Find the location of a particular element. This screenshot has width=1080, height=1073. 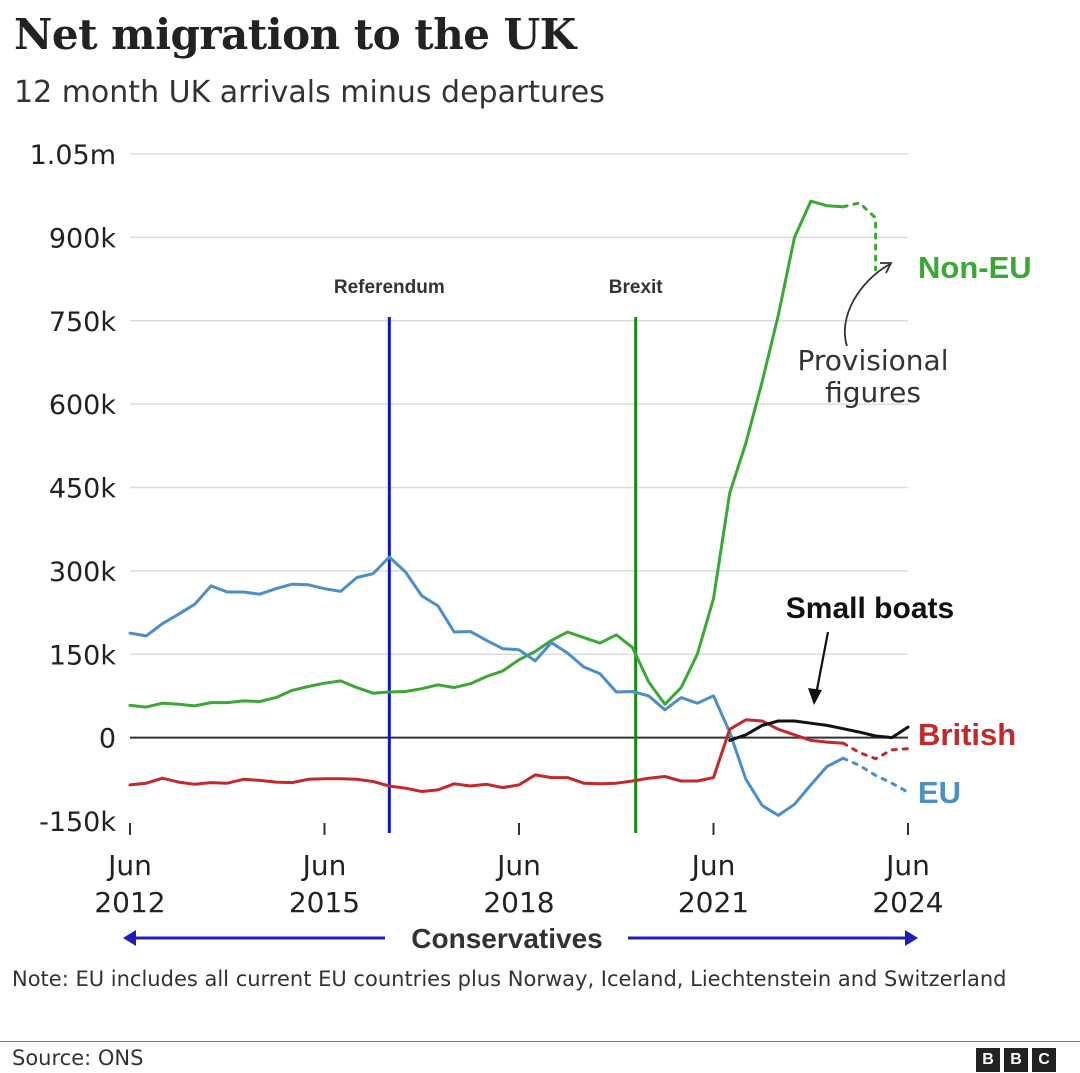

provisional-line-non-eu is located at coordinates (859, 236).